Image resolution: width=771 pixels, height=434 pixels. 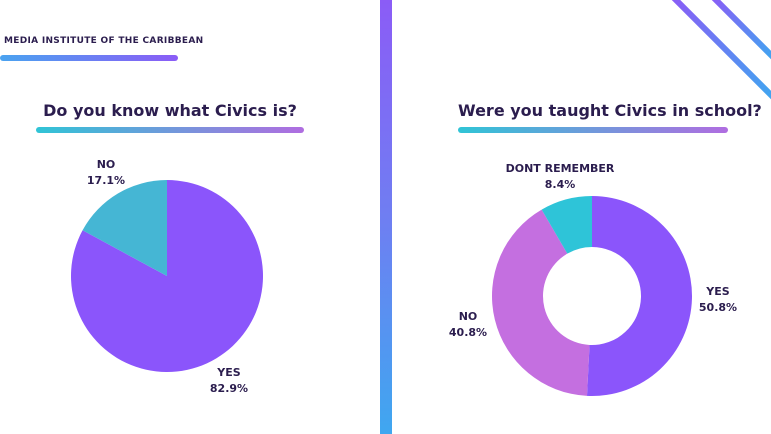 I want to click on chart-1-title-underline, so click(x=170, y=130).